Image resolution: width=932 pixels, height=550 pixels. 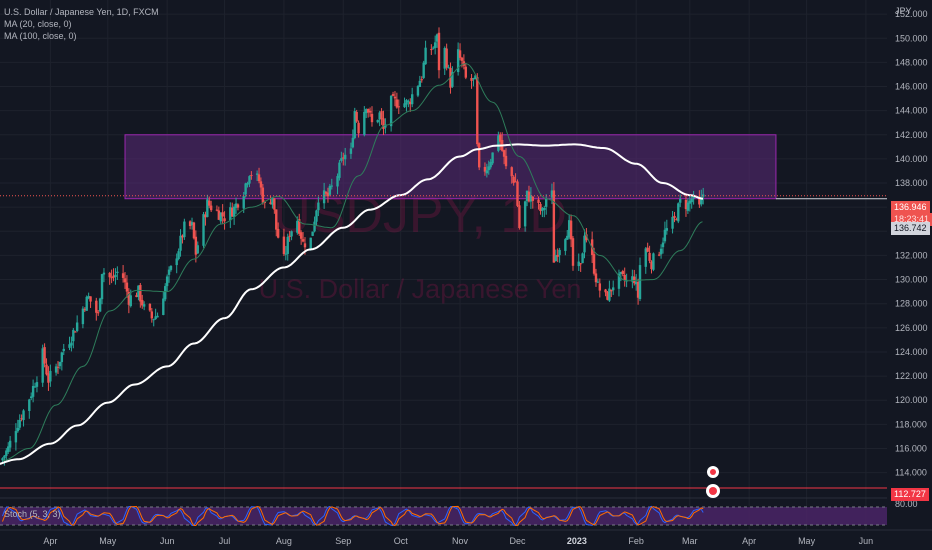 I want to click on price-tick-label: 130.000, so click(x=911, y=280).